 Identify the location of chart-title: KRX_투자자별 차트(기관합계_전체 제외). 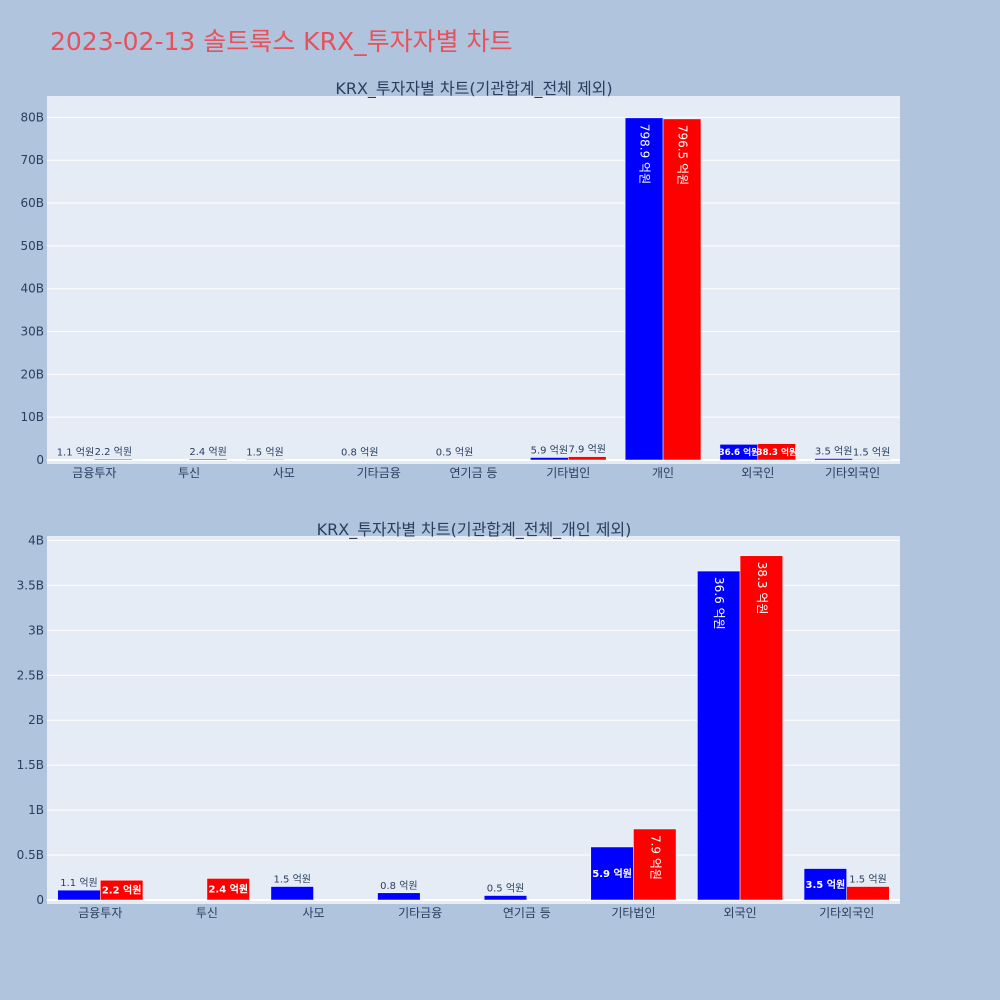
(473, 89).